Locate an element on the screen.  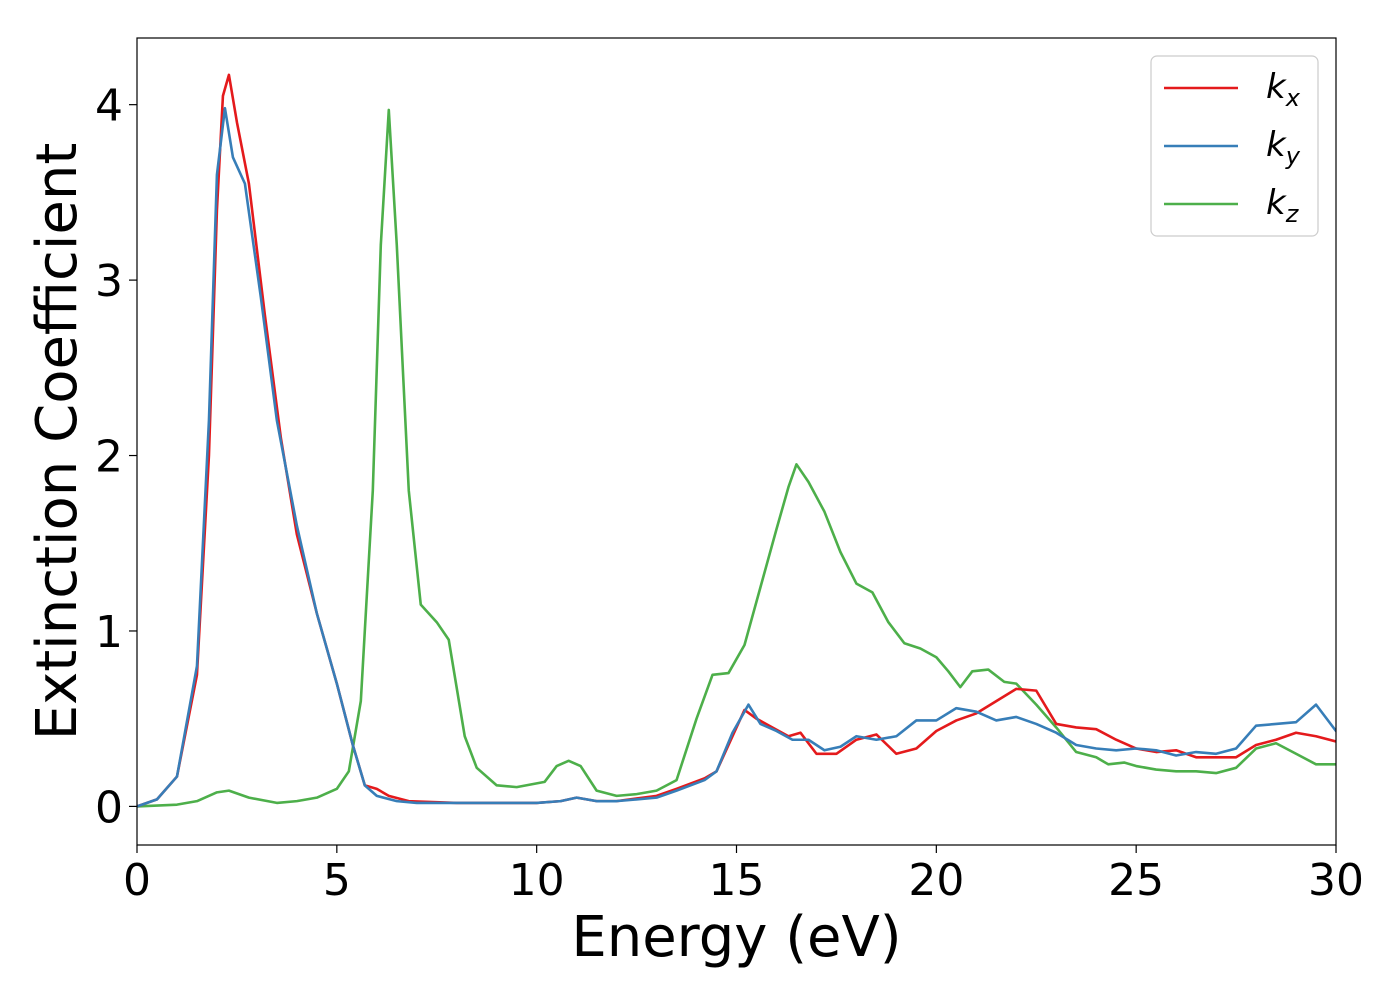
y-tick-label: 2 is located at coordinates (109, 457).